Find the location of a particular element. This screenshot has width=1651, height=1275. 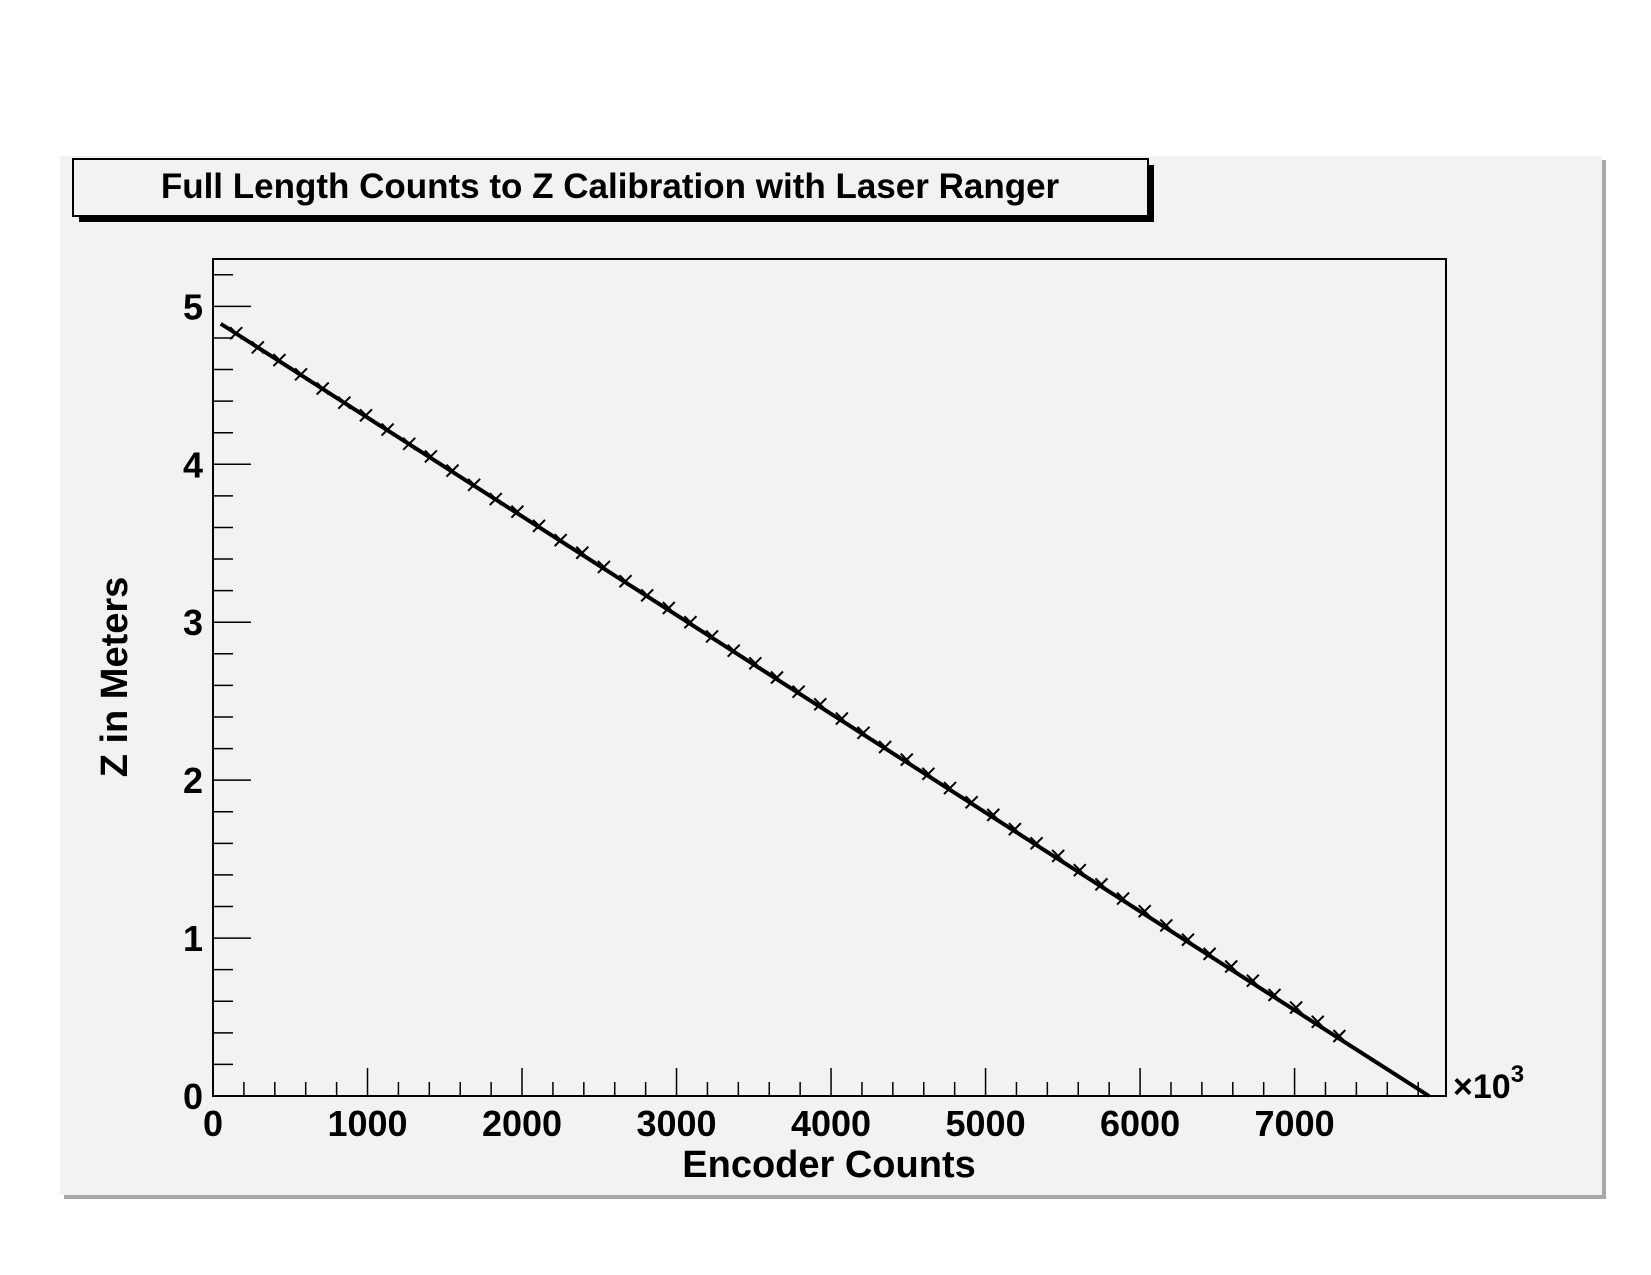

y-axis-label: Z in Meters is located at coordinates (115, 677).